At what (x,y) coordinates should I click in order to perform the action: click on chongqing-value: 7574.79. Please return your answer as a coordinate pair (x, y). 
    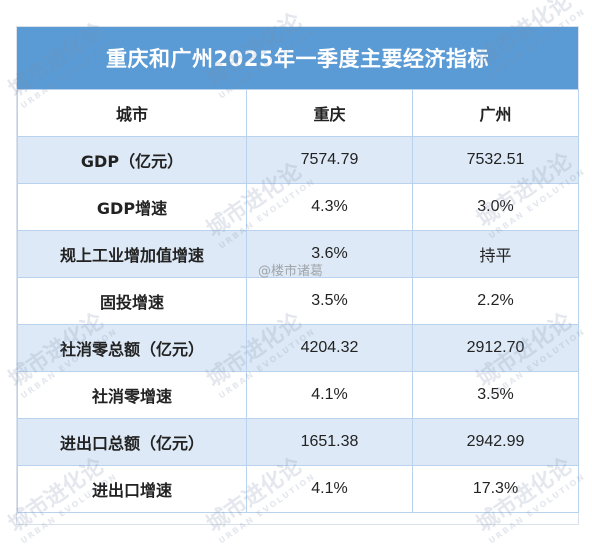
    Looking at the image, I should click on (329, 160).